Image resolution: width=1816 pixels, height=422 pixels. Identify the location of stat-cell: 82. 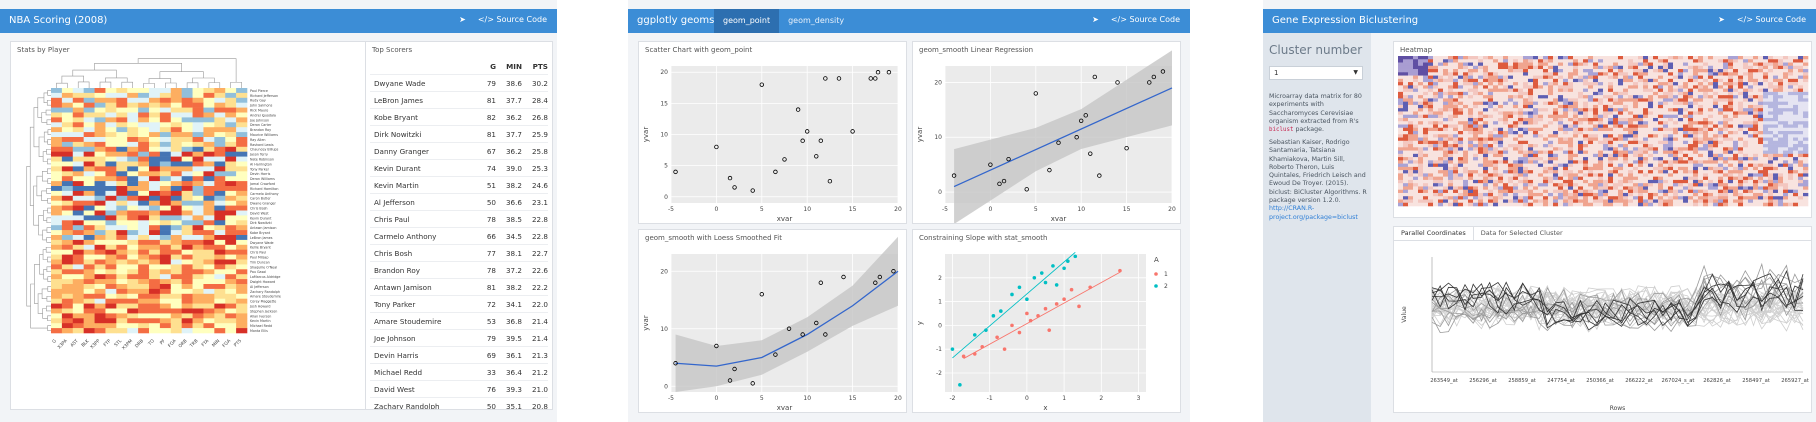
(491, 117).